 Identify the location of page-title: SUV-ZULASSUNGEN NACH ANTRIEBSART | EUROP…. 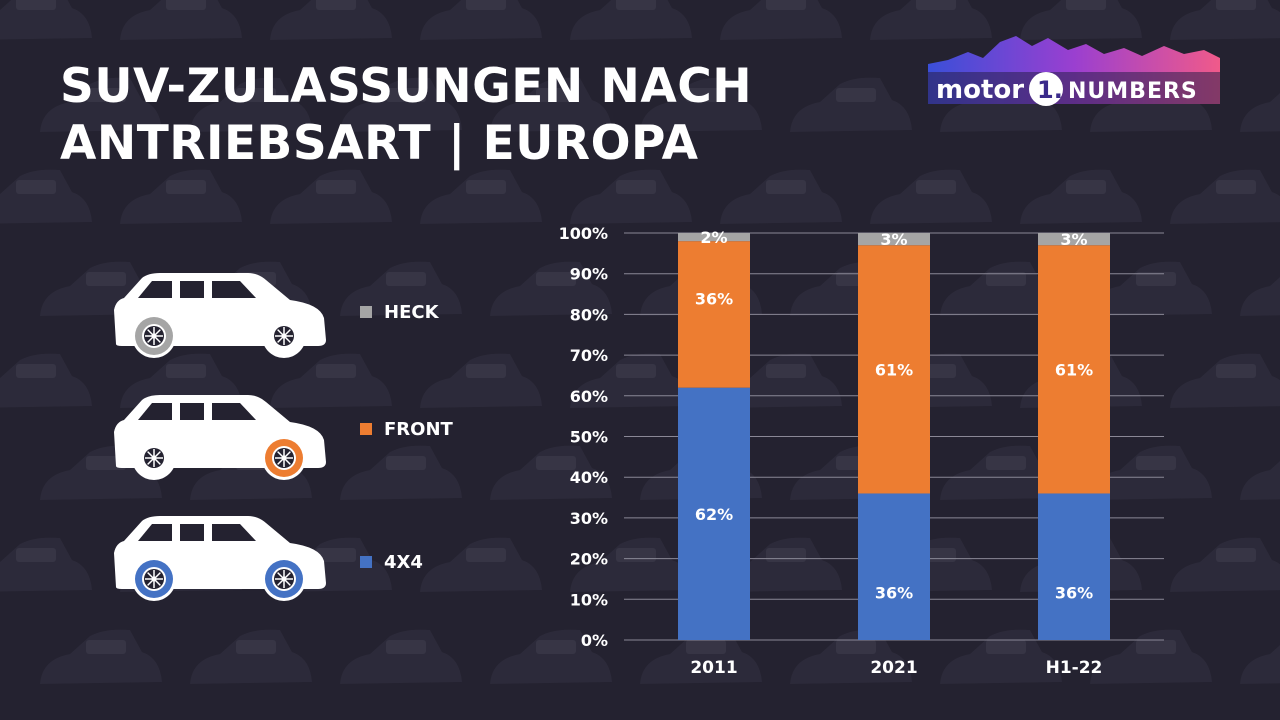
(406, 115).